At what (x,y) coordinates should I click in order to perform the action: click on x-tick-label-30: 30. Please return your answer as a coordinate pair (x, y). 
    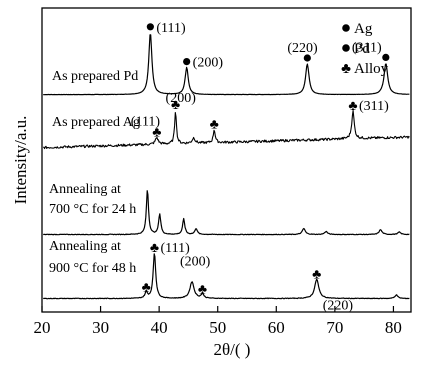
    Looking at the image, I should click on (100, 327).